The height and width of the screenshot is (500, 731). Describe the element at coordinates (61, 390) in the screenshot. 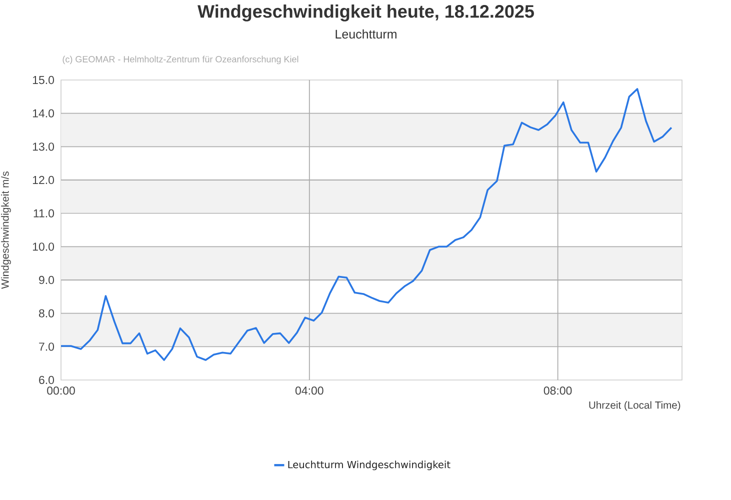

I see `x-tick-label: 00:00` at that location.